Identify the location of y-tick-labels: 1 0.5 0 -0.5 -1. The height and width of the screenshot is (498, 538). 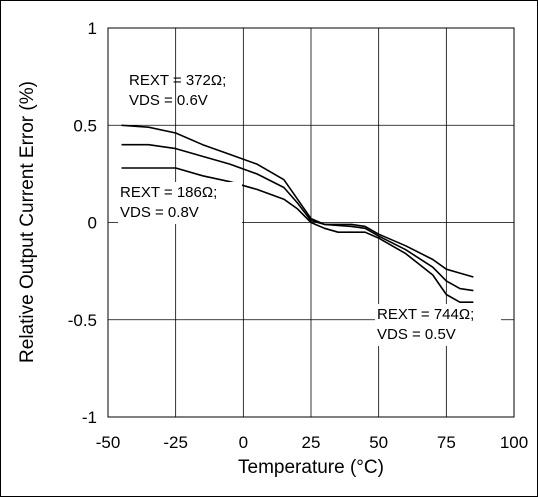
(82, 223).